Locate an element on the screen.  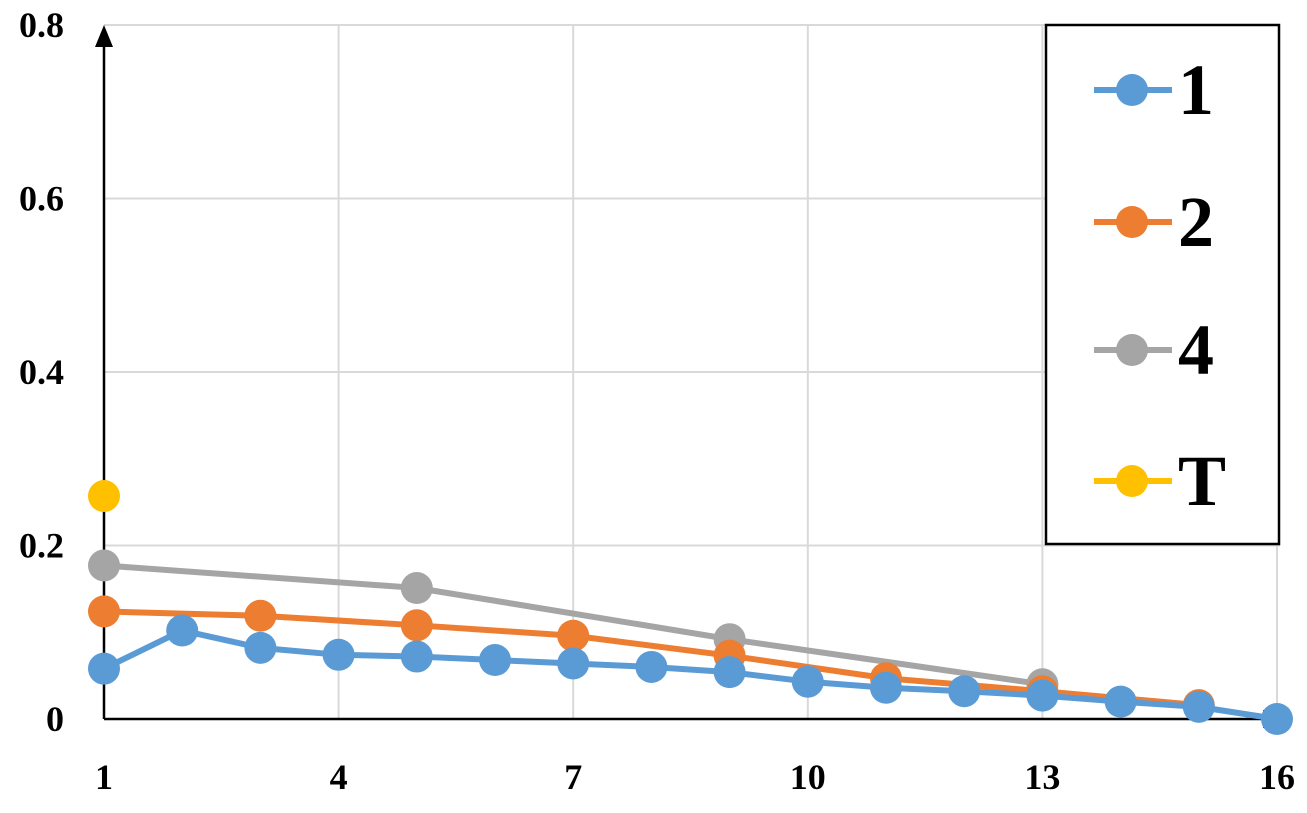
x-tick-label: 10 is located at coordinates (808, 777).